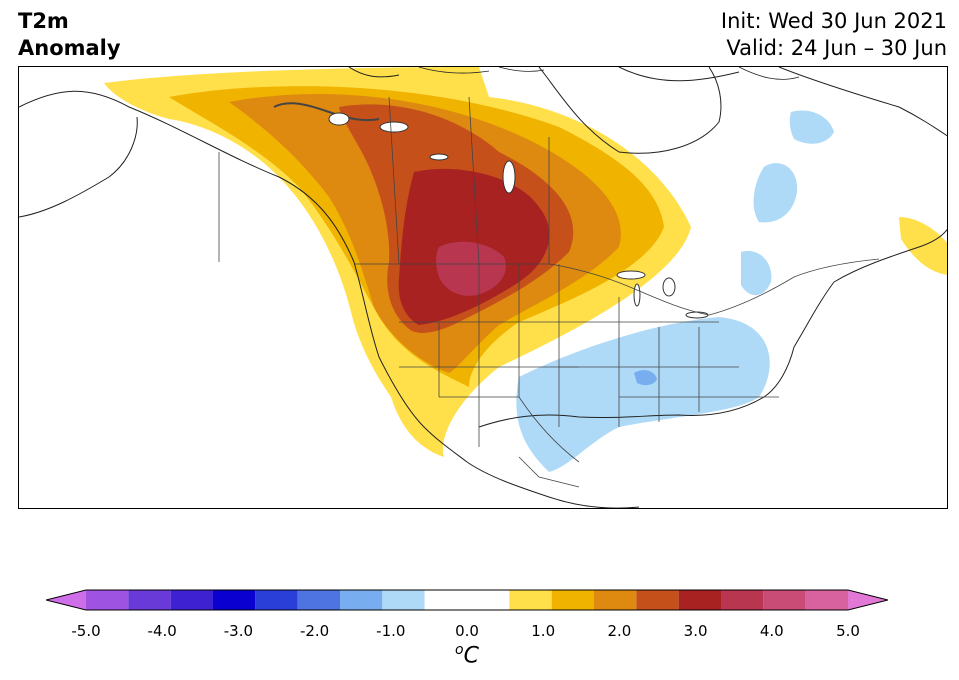 Image resolution: width=959 pixels, height=680 pixels. I want to click on mackenzie-river, so click(326, 112).